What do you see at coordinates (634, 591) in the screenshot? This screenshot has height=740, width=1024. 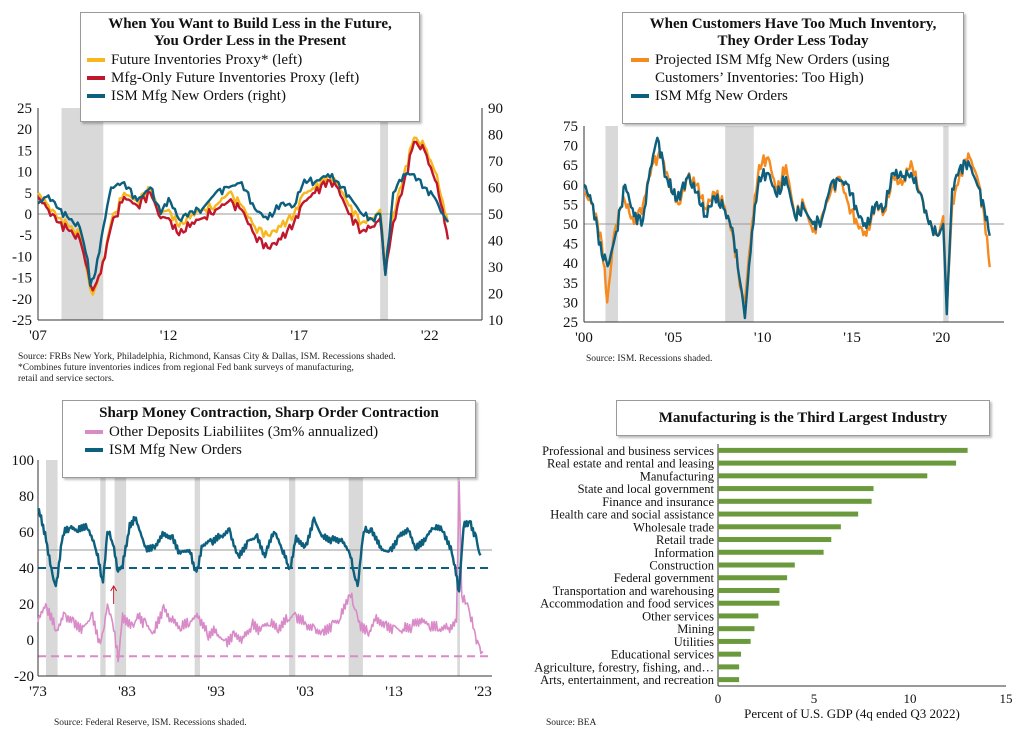 I see `category-label: Transportation and warehousing` at bounding box center [634, 591].